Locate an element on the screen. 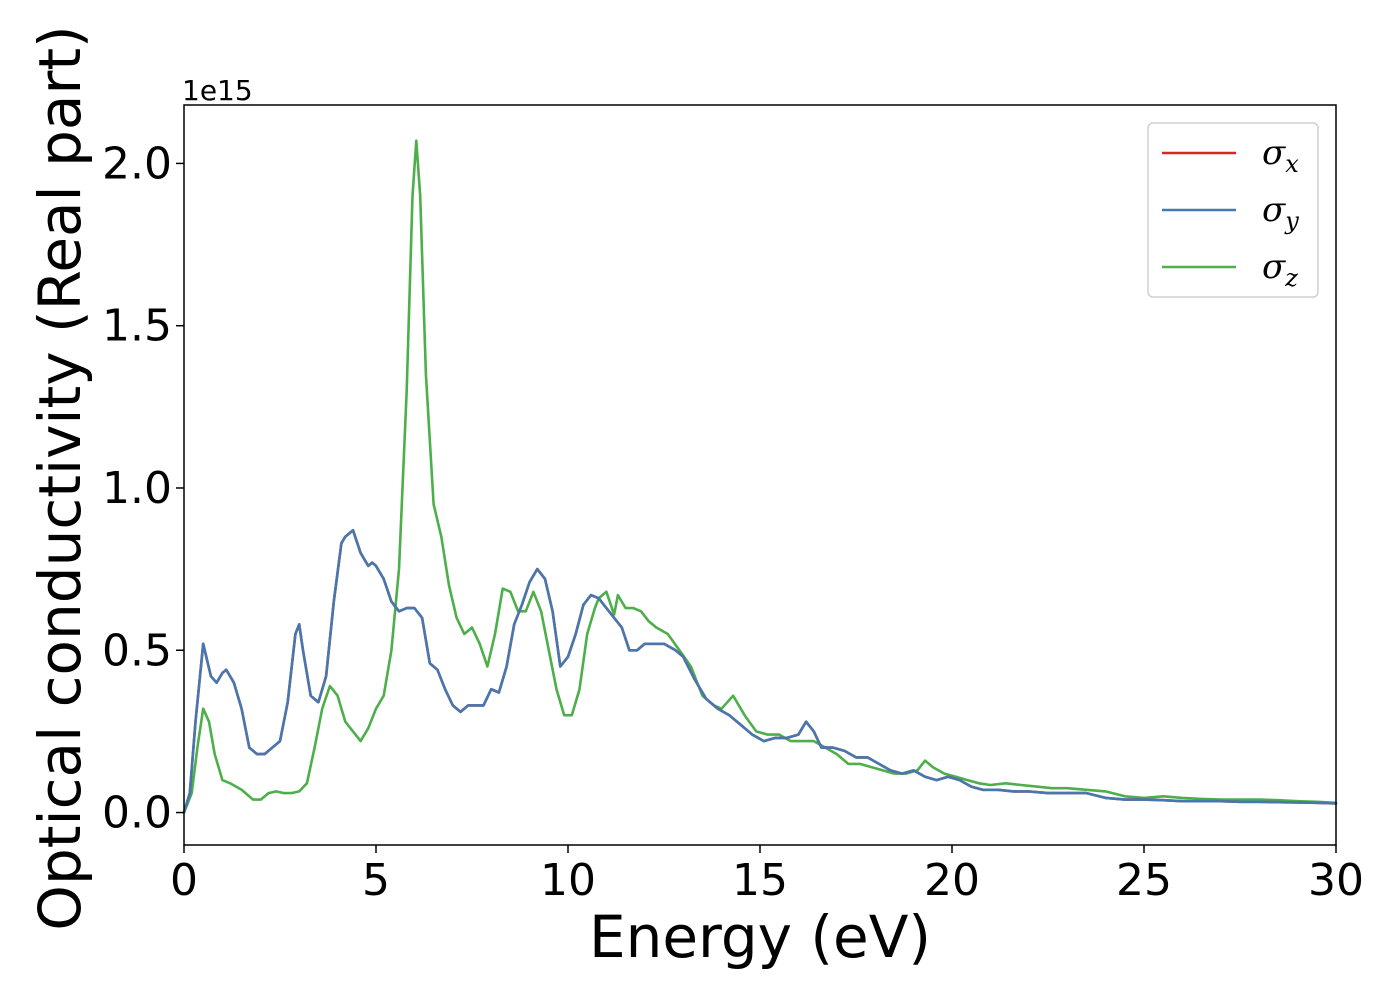 Image resolution: width=1400 pixels, height=1000 pixels. y-tick-label: 2.0 is located at coordinates (137, 163).